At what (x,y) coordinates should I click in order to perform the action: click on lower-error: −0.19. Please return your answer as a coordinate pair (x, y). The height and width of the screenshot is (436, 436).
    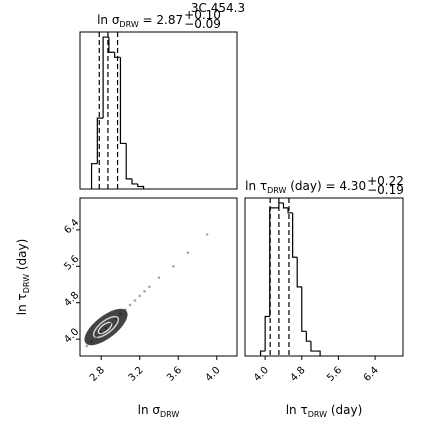
    Looking at the image, I should click on (385, 190).